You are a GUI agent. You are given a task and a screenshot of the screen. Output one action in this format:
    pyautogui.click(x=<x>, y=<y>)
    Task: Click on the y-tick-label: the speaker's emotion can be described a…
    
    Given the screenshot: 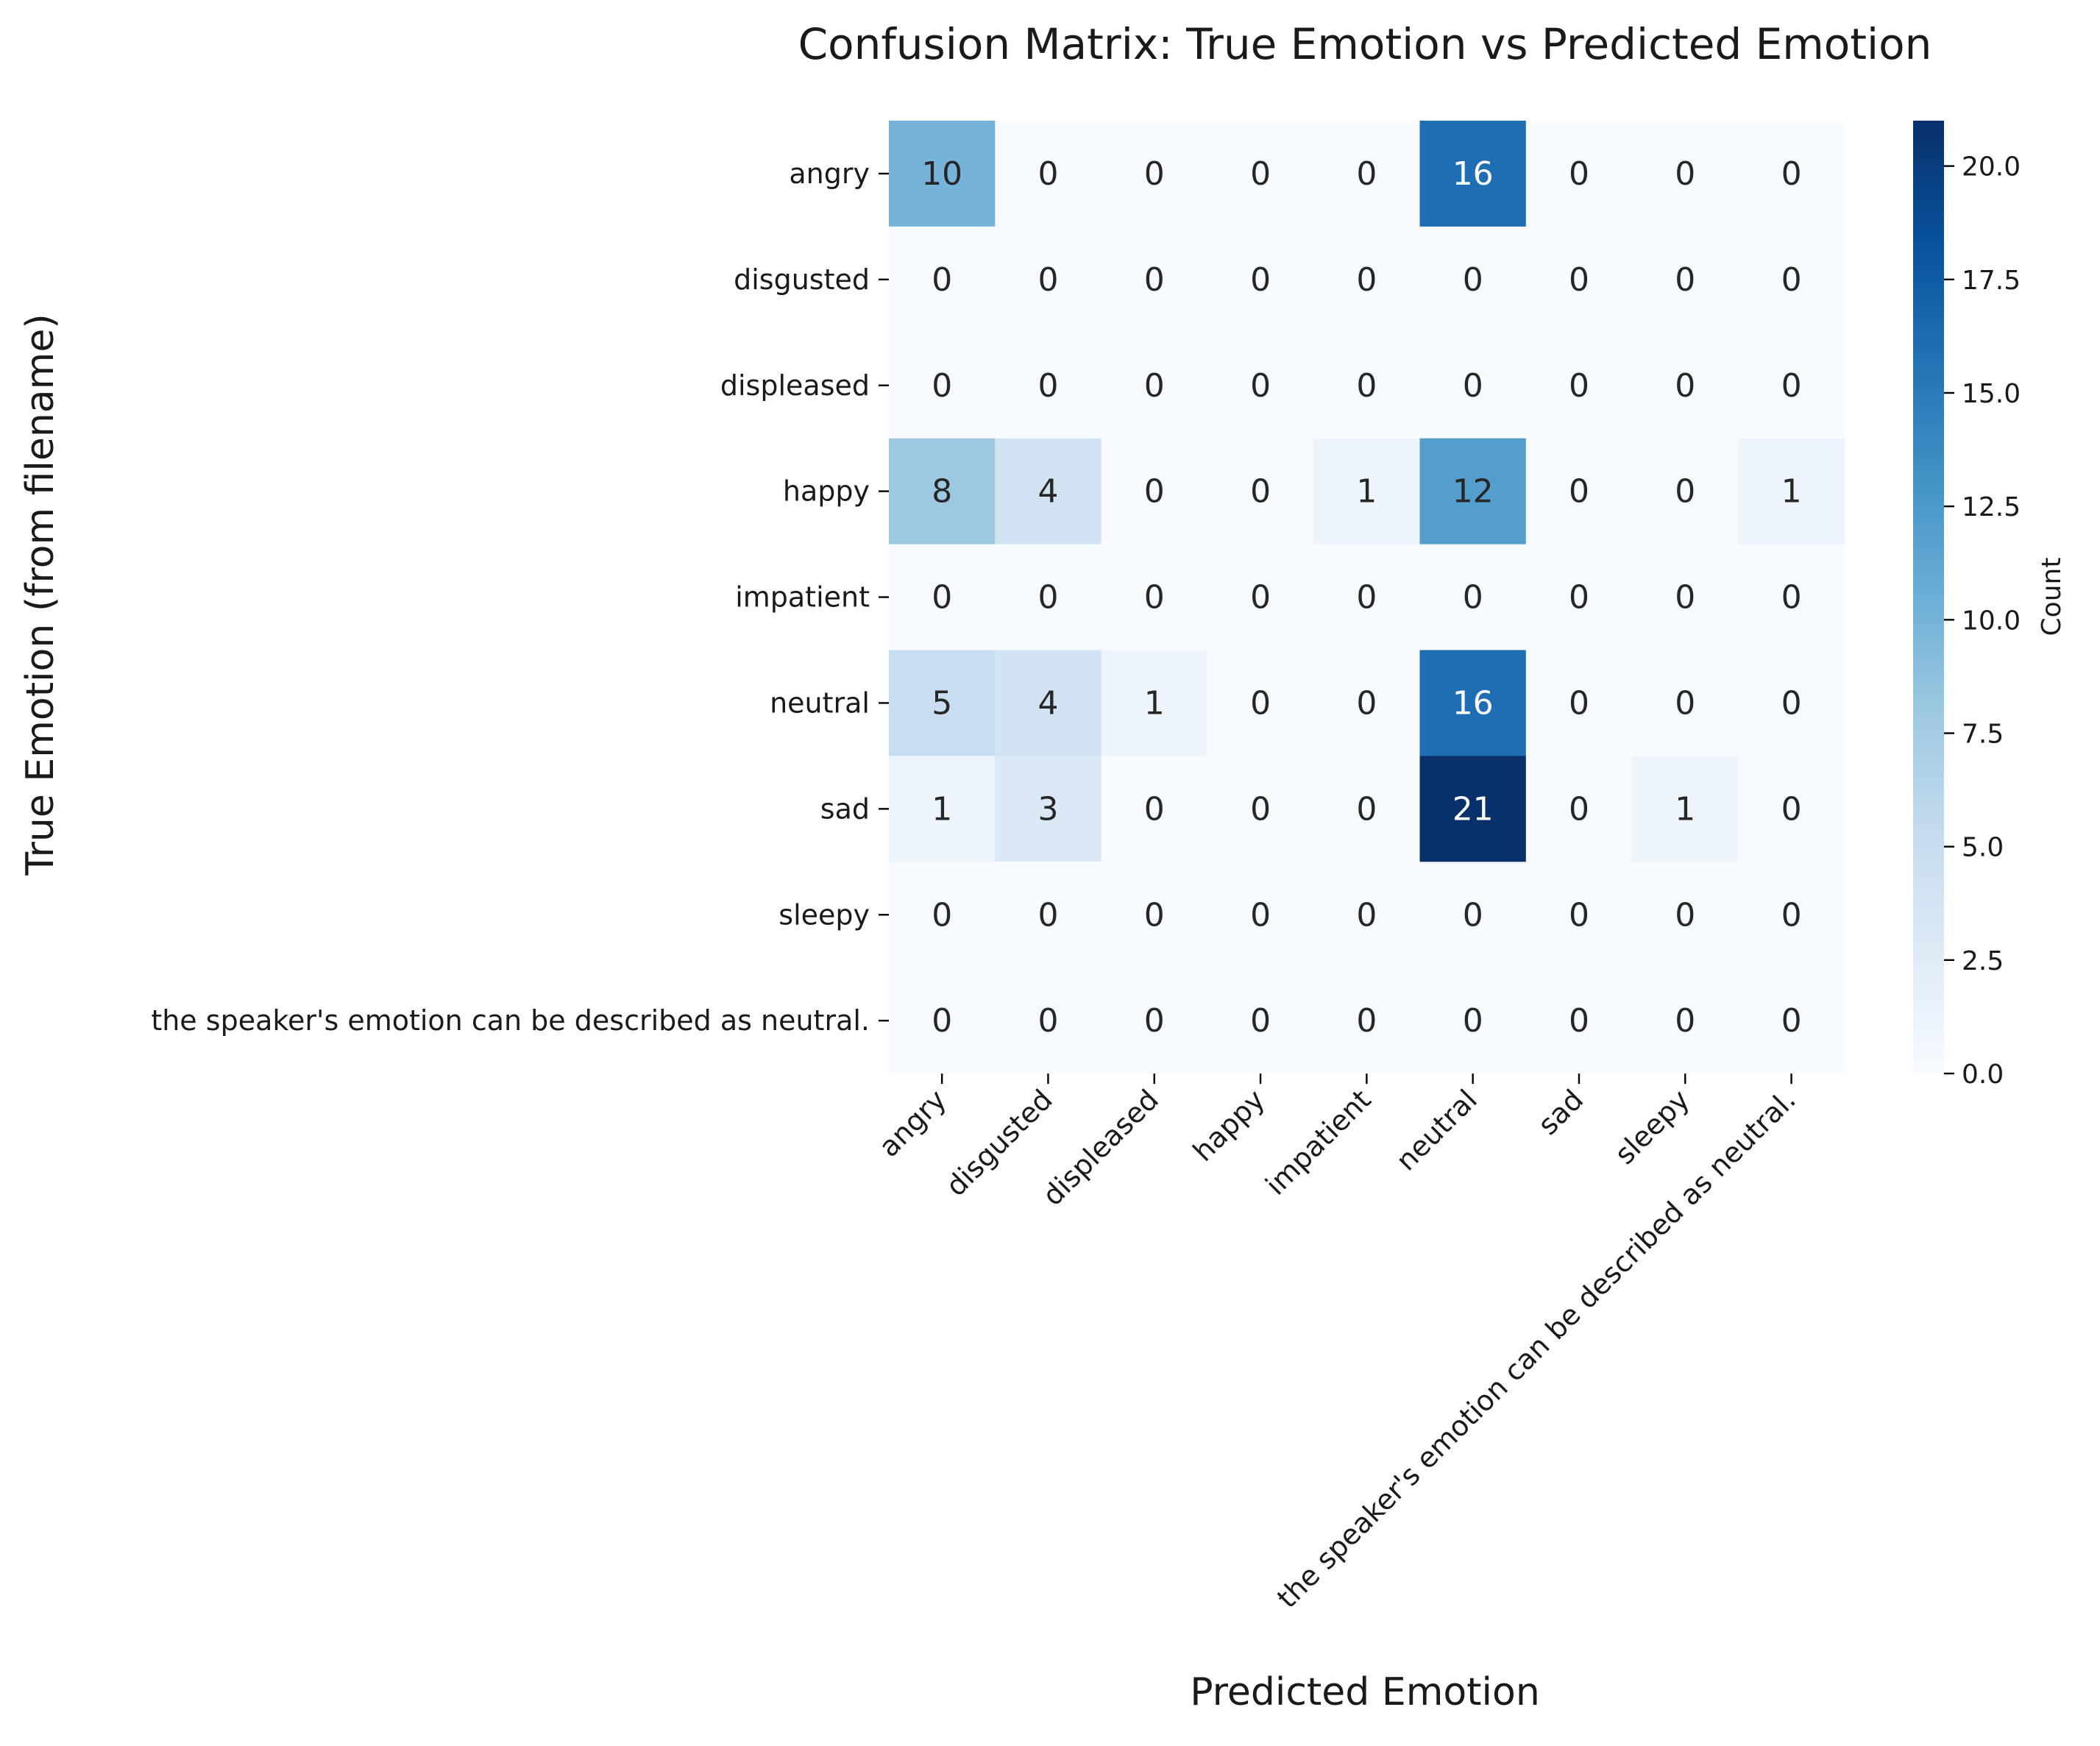 What is the action you would take?
    pyautogui.click(x=510, y=1020)
    